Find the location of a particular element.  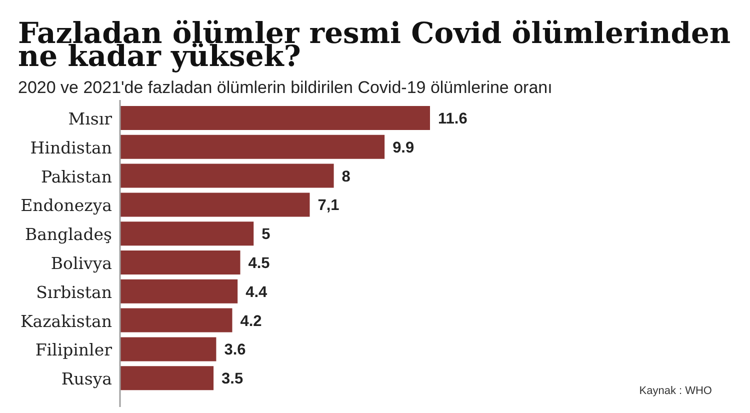

y-tick-label: Mısır is located at coordinates (90, 118).